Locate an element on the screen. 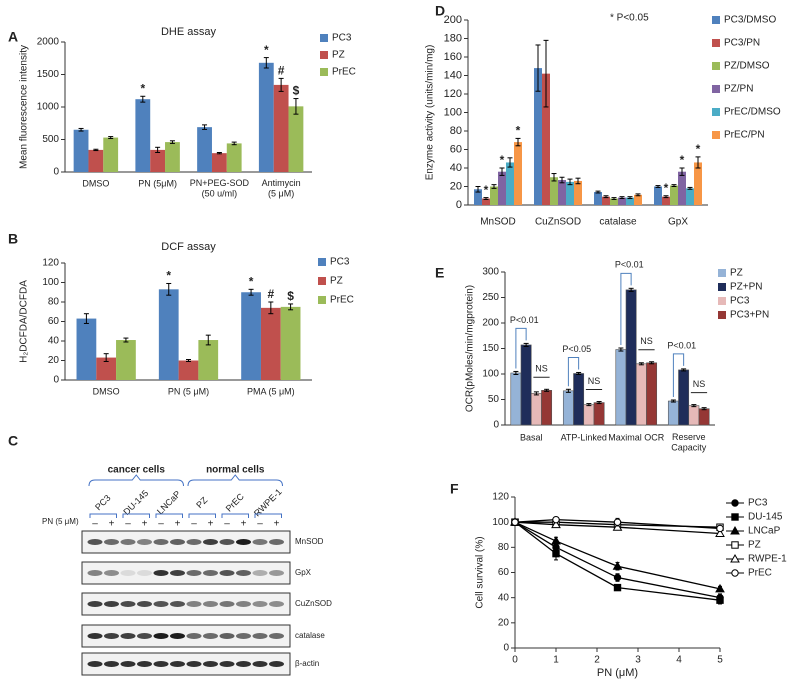 This screenshot has width=800, height=679. significance-marker: $ is located at coordinates (296, 91).